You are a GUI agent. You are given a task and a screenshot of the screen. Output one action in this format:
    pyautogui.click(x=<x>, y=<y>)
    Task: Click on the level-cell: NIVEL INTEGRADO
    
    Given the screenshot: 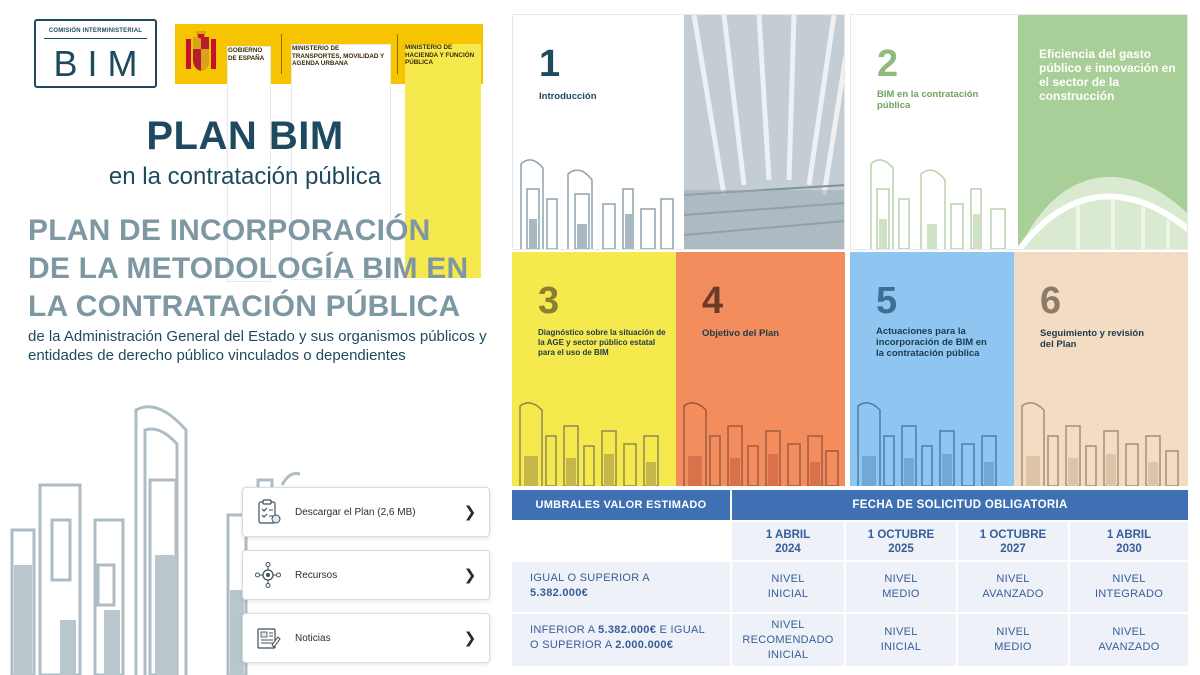 What is the action you would take?
    pyautogui.click(x=1129, y=587)
    